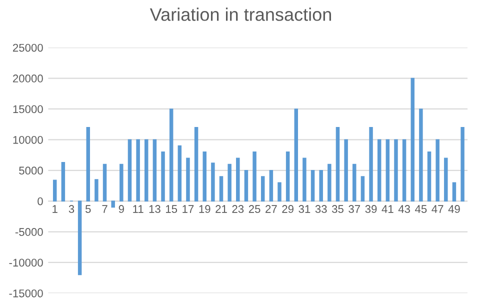  Describe the element at coordinates (138, 209) in the screenshot. I see `x-tick-label: 11` at that location.